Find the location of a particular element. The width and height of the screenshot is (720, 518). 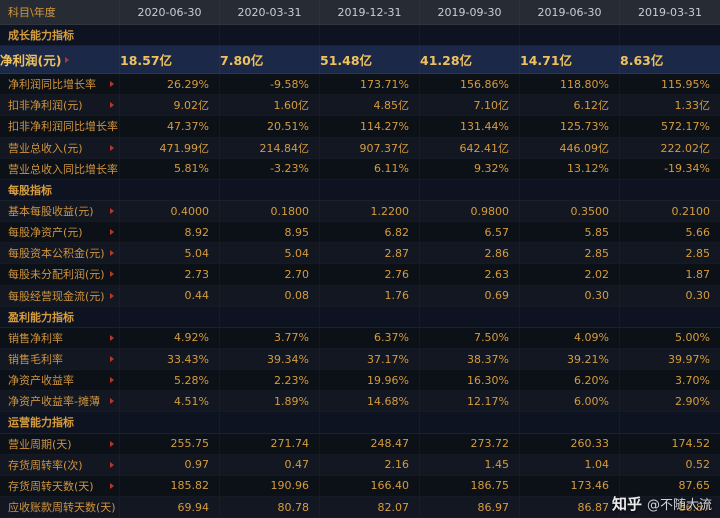

column-header-date: 2020-06-30 is located at coordinates (170, 12).